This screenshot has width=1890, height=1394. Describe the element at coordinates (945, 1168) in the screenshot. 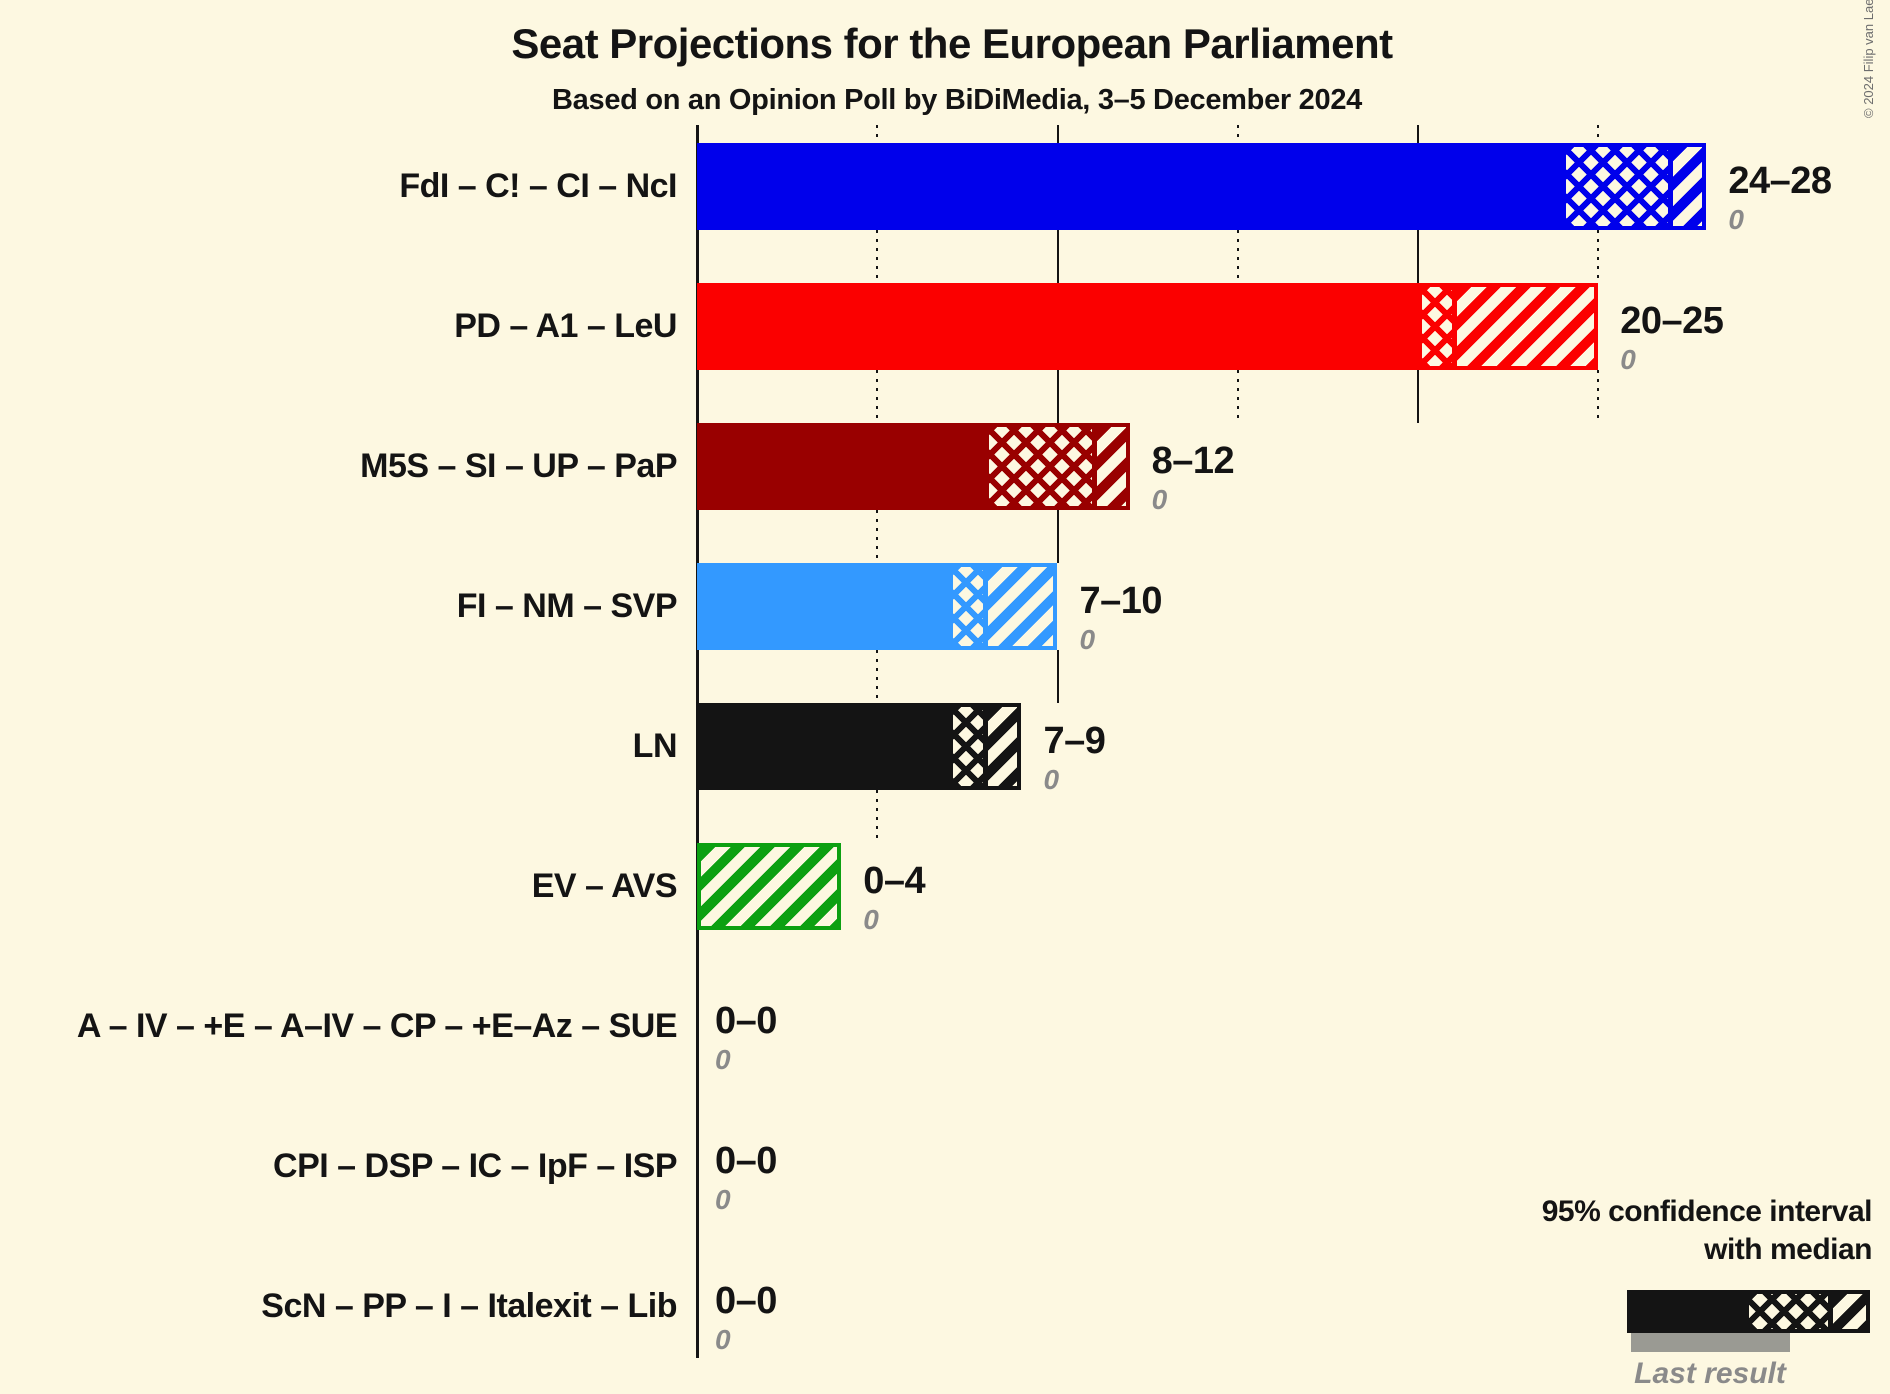

I see `bar-row: CPI – DSP – IC – IpF – ISP 0–0 0` at that location.